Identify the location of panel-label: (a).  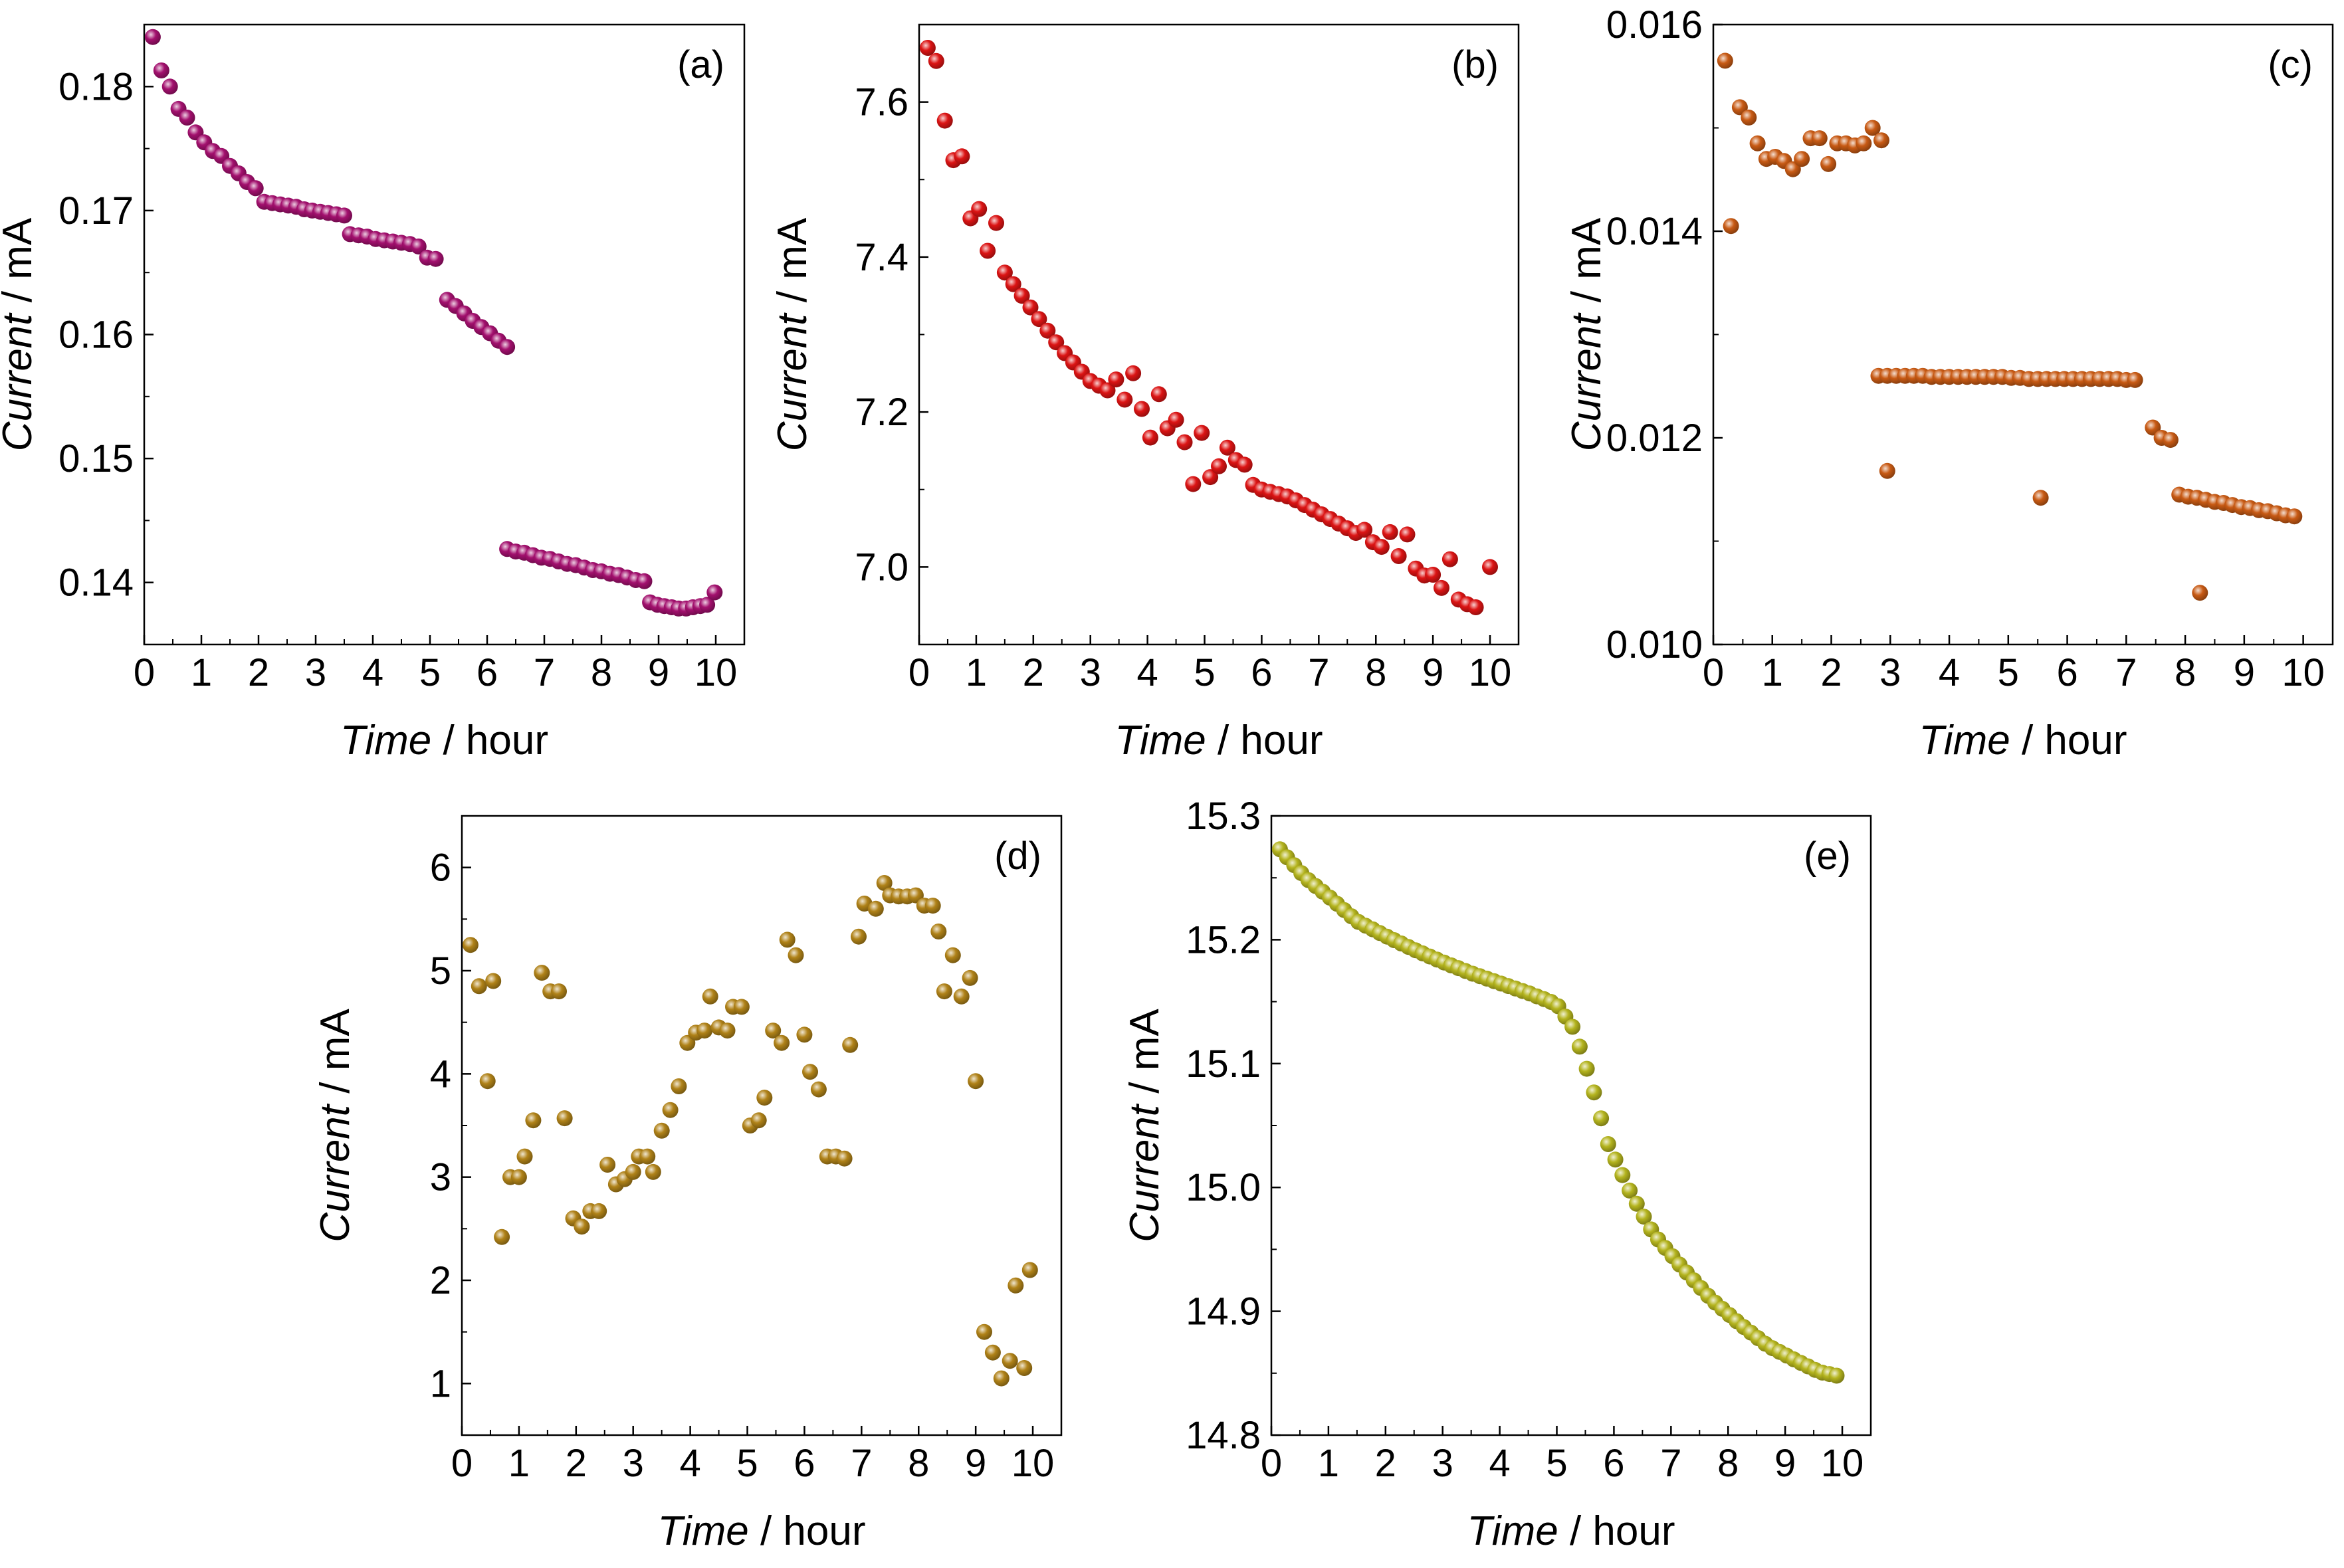
(701, 64).